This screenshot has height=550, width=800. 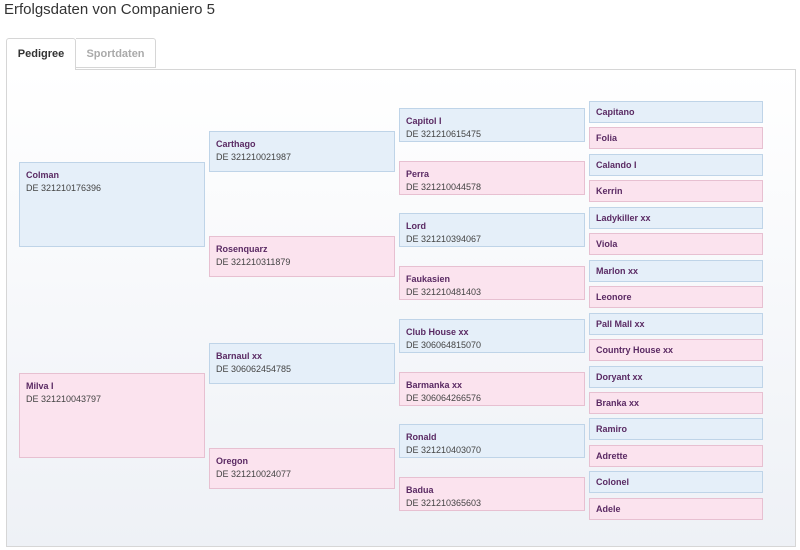 I want to click on horse-name: Barnaul xx, so click(x=239, y=356).